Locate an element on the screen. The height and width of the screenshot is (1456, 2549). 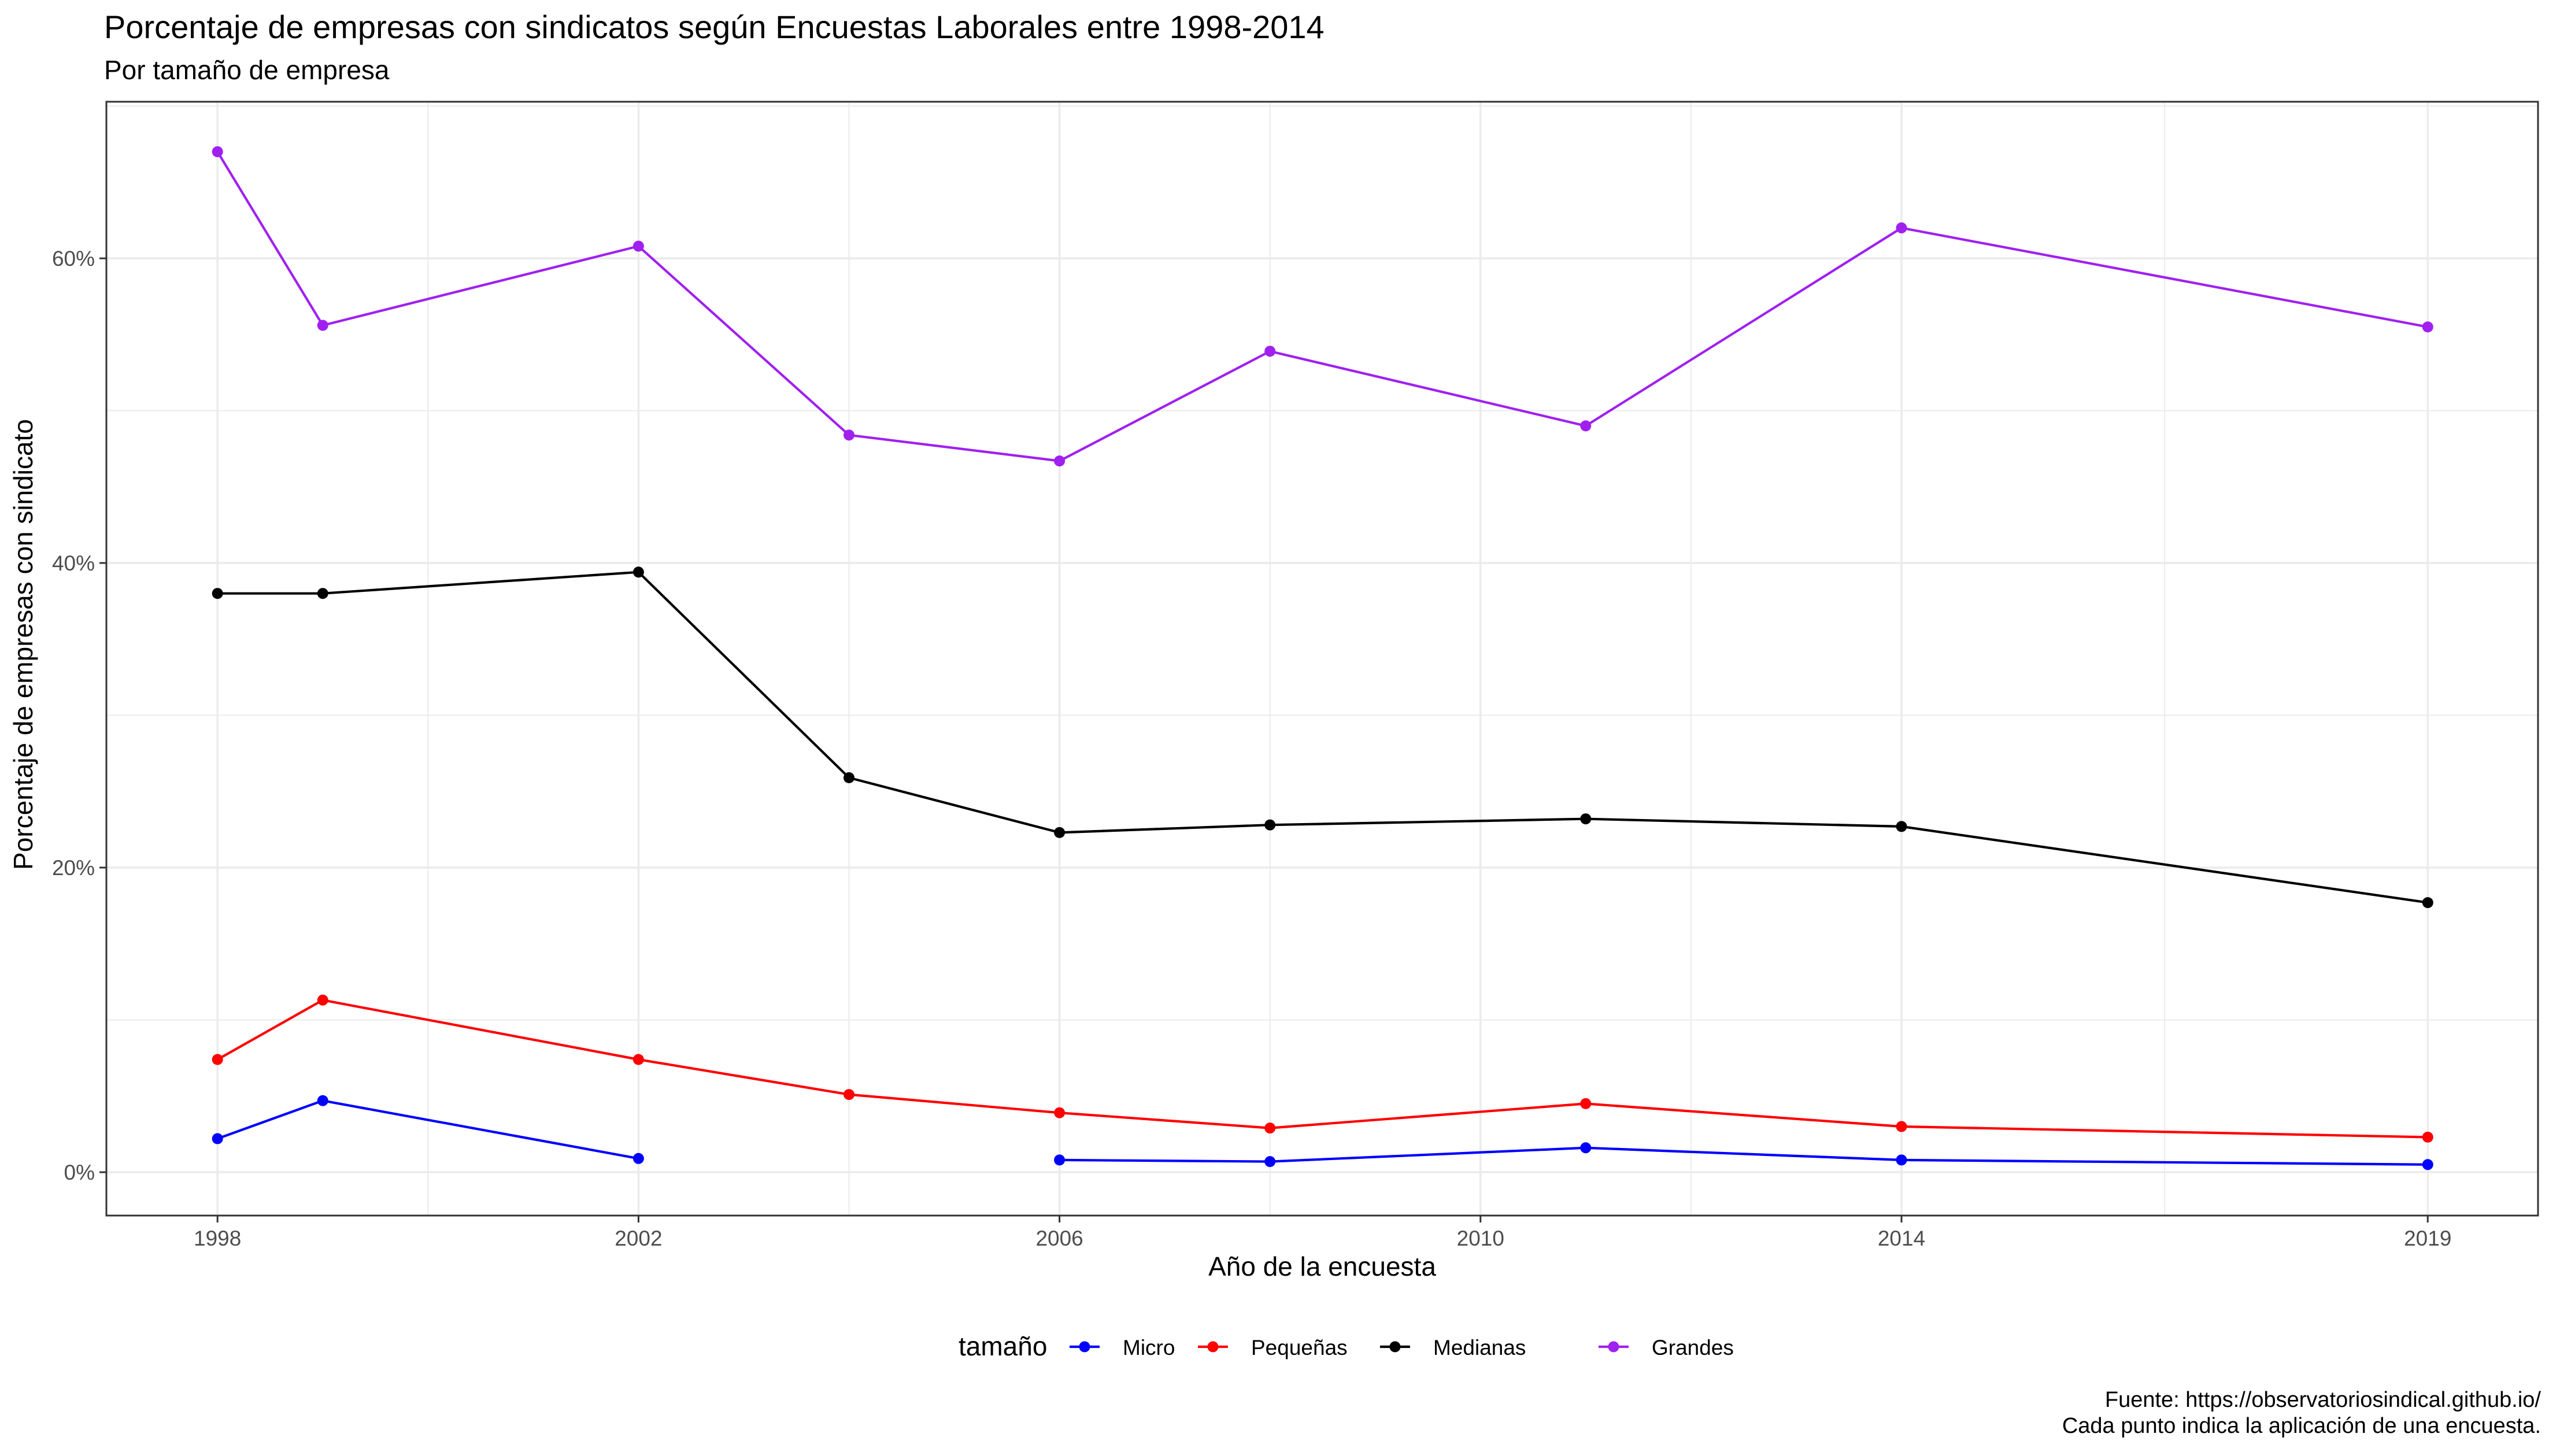
y-tick-label: 0% is located at coordinates (79, 1173).